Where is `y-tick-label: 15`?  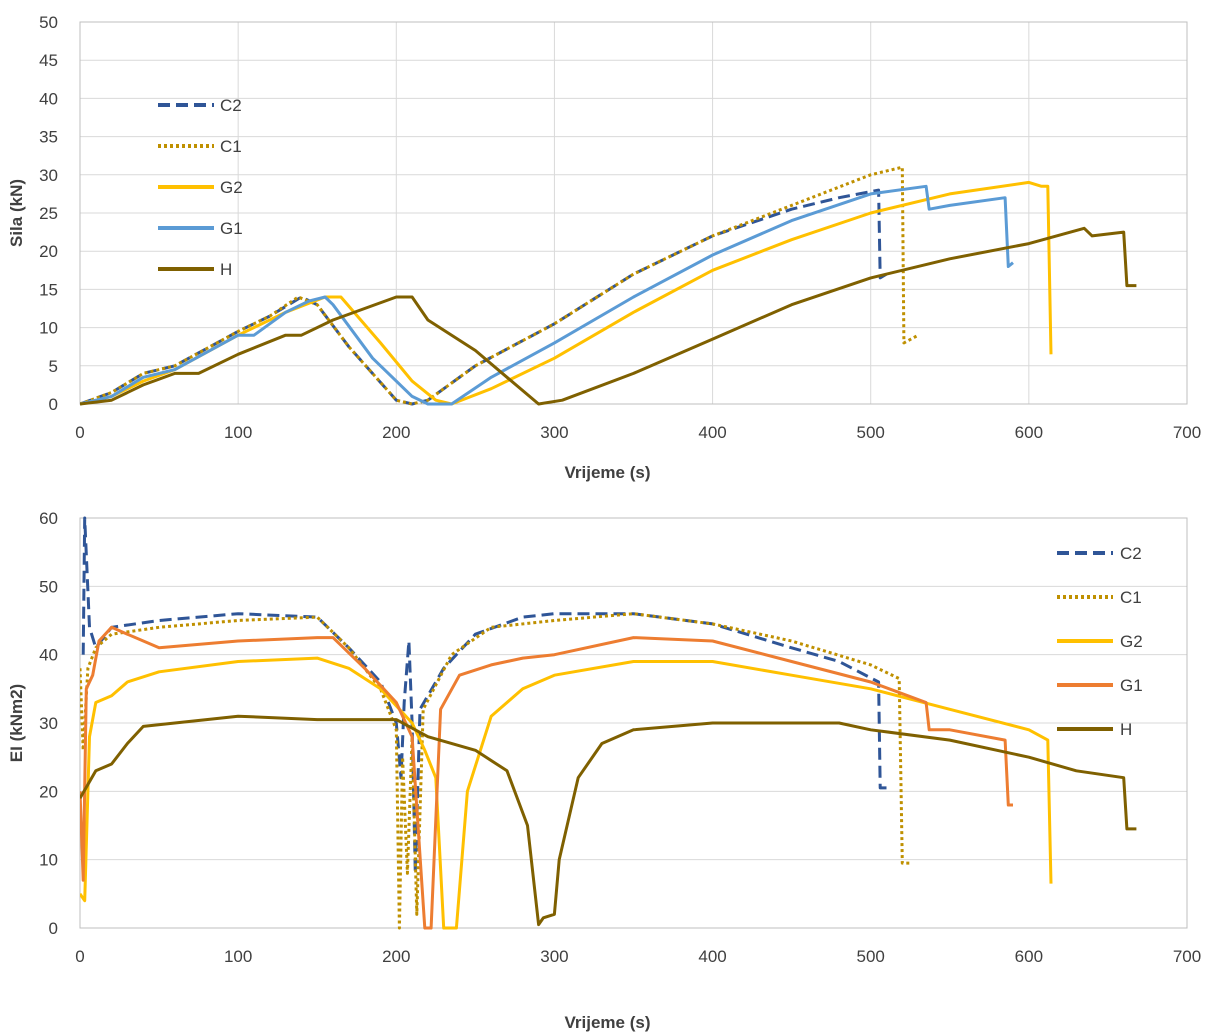
y-tick-label: 15 is located at coordinates (48, 289).